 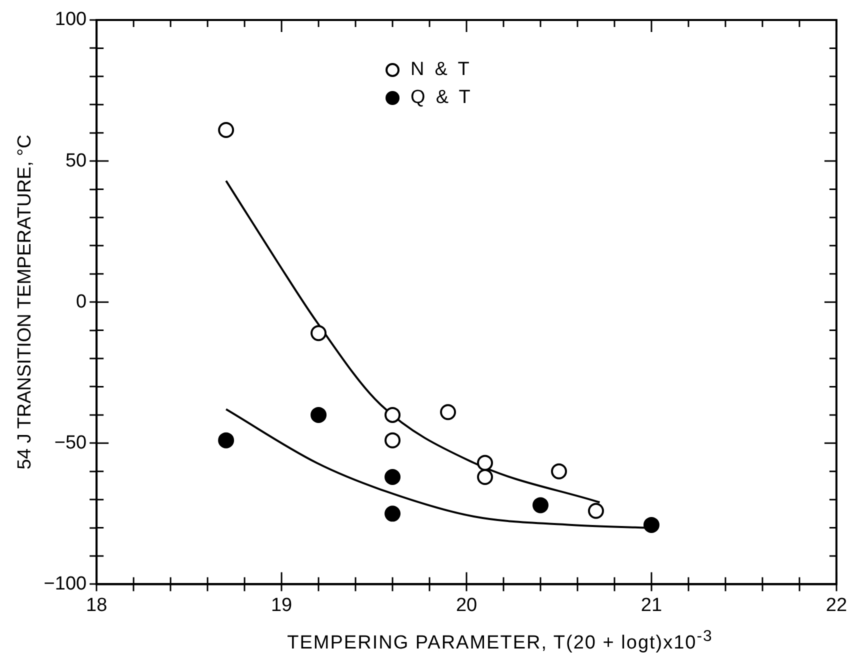 I want to click on y-tick-label: 50, so click(x=76, y=161).